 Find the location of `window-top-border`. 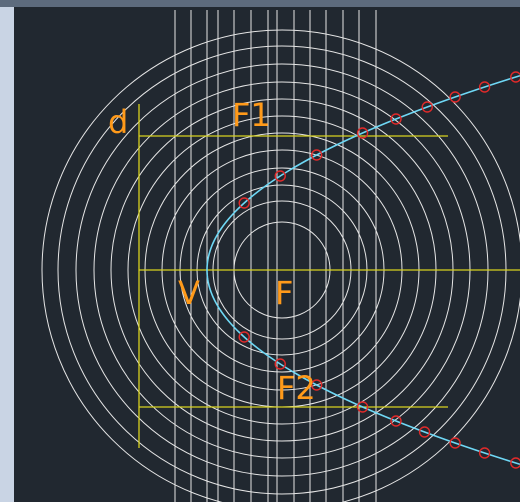

window-top-border is located at coordinates (260, 3).